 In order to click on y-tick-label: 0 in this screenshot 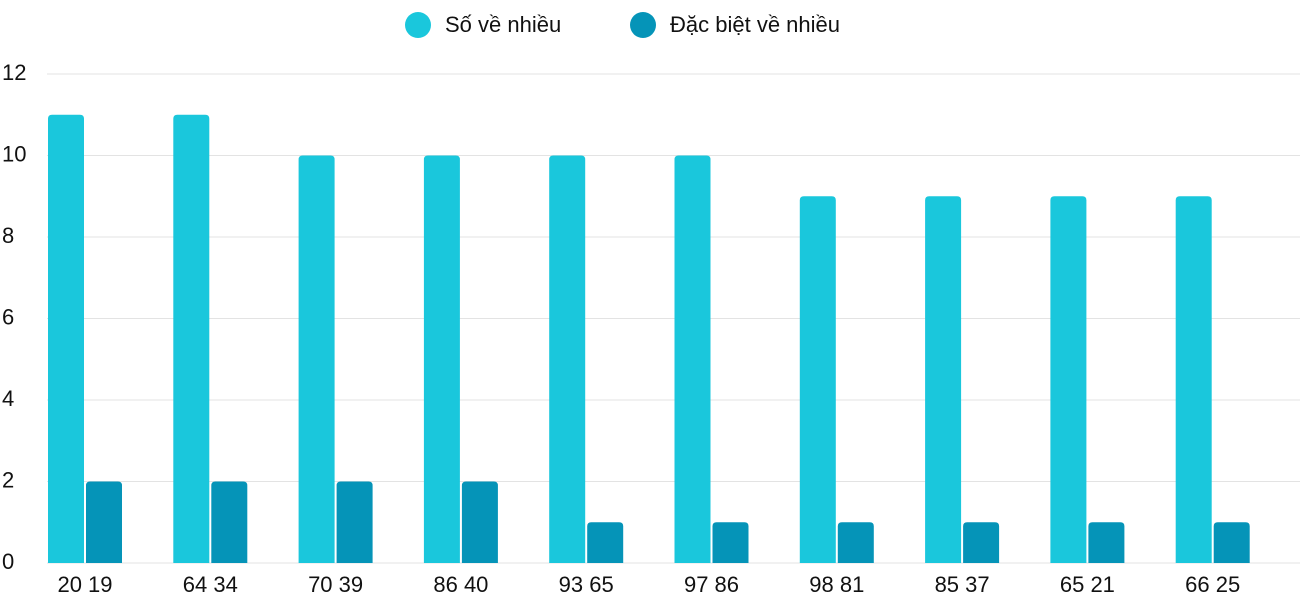, I will do `click(8, 561)`.